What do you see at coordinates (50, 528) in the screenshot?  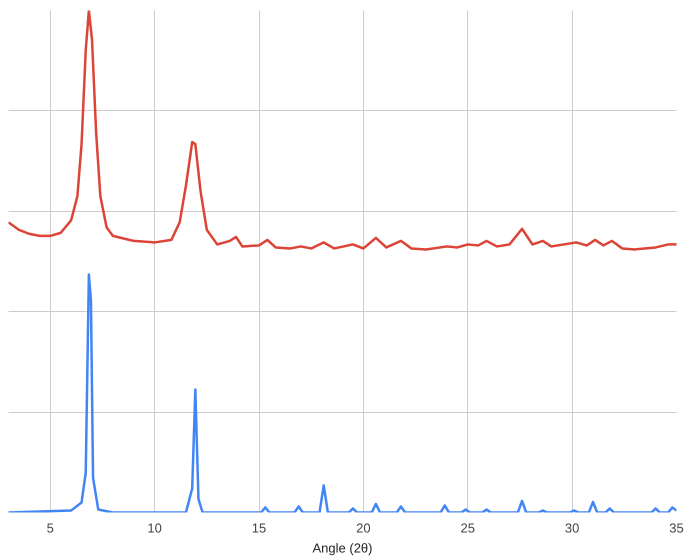 I see `x-tick-label: 5` at bounding box center [50, 528].